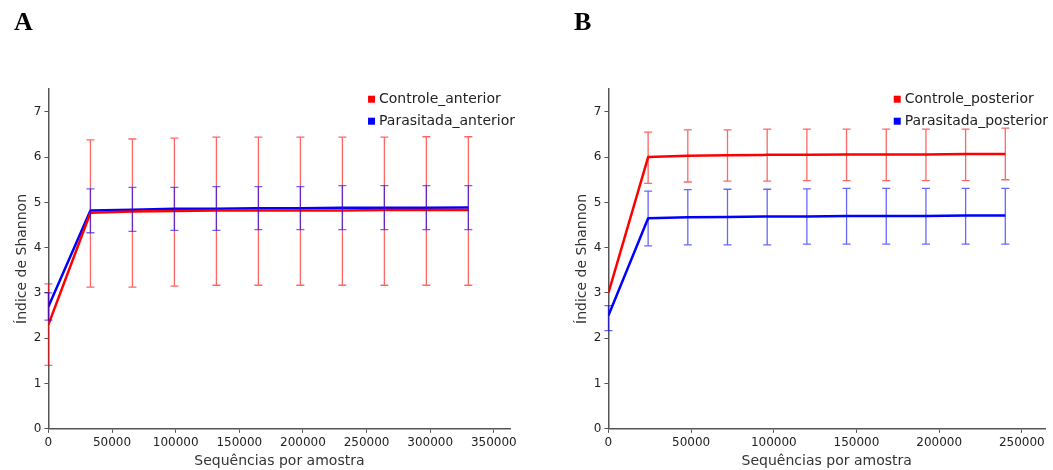 The width and height of the screenshot is (1053, 470). What do you see at coordinates (440, 97) in the screenshot?
I see `legend-label: Controle_anterior` at bounding box center [440, 97].